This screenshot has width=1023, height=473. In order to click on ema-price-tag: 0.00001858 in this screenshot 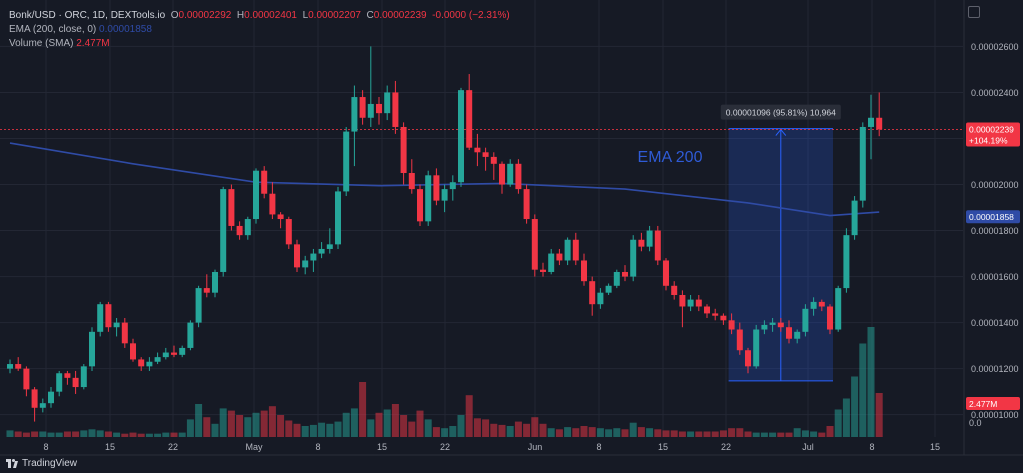, I will do `click(991, 217)`.